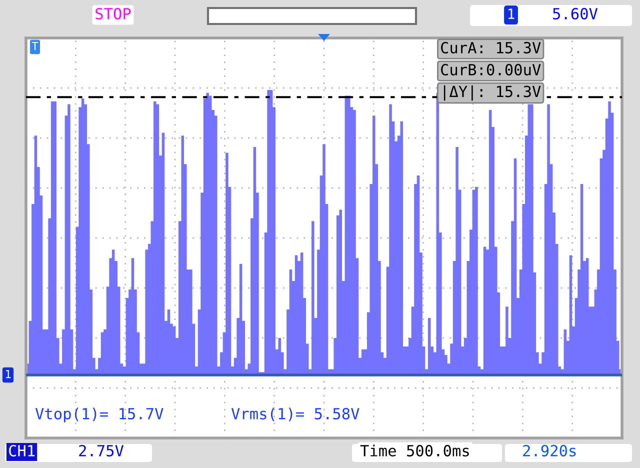 This screenshot has height=468, width=640. I want to click on text: 2.920s, so click(549, 450).